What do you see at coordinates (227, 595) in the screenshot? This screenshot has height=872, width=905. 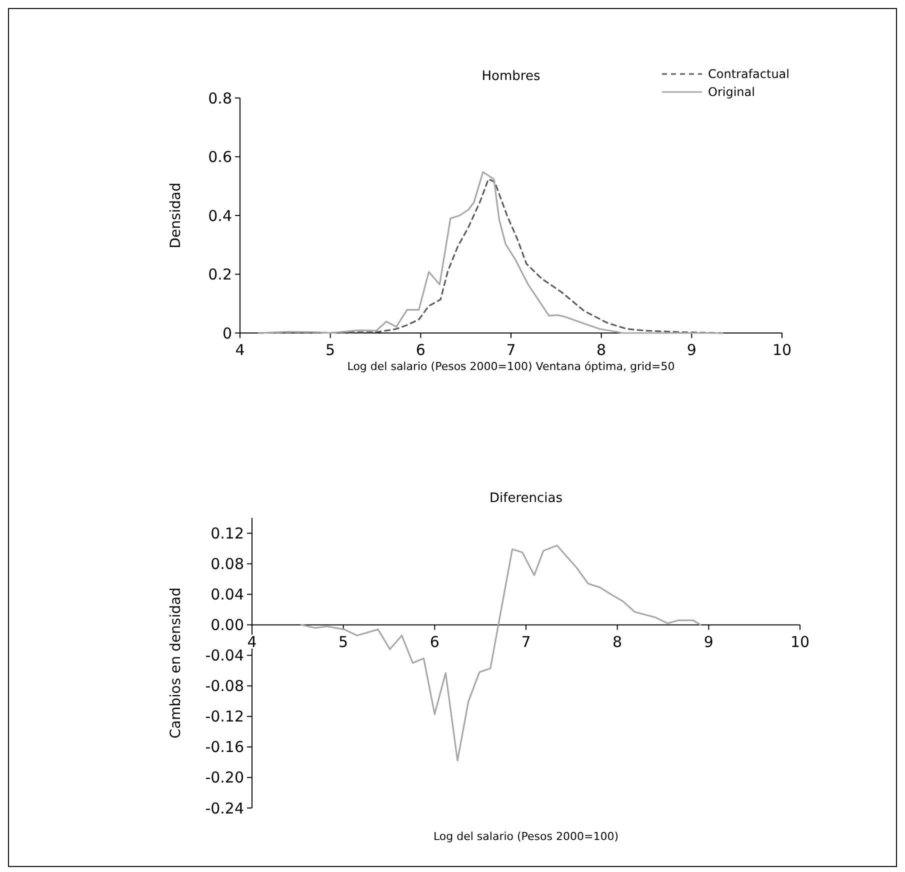 I see `y-tick-label: 0.04` at bounding box center [227, 595].